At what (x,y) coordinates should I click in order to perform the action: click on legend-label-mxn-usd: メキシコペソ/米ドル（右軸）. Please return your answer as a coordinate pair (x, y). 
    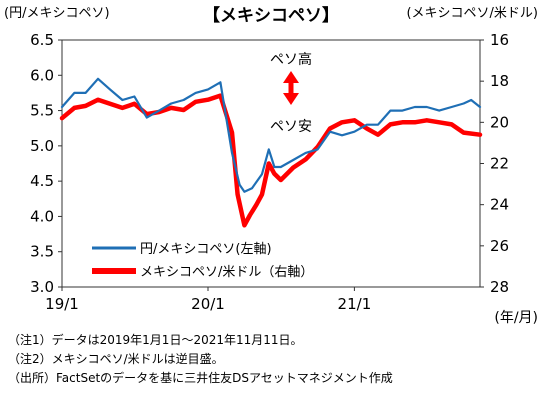
    Looking at the image, I should click on (226, 272).